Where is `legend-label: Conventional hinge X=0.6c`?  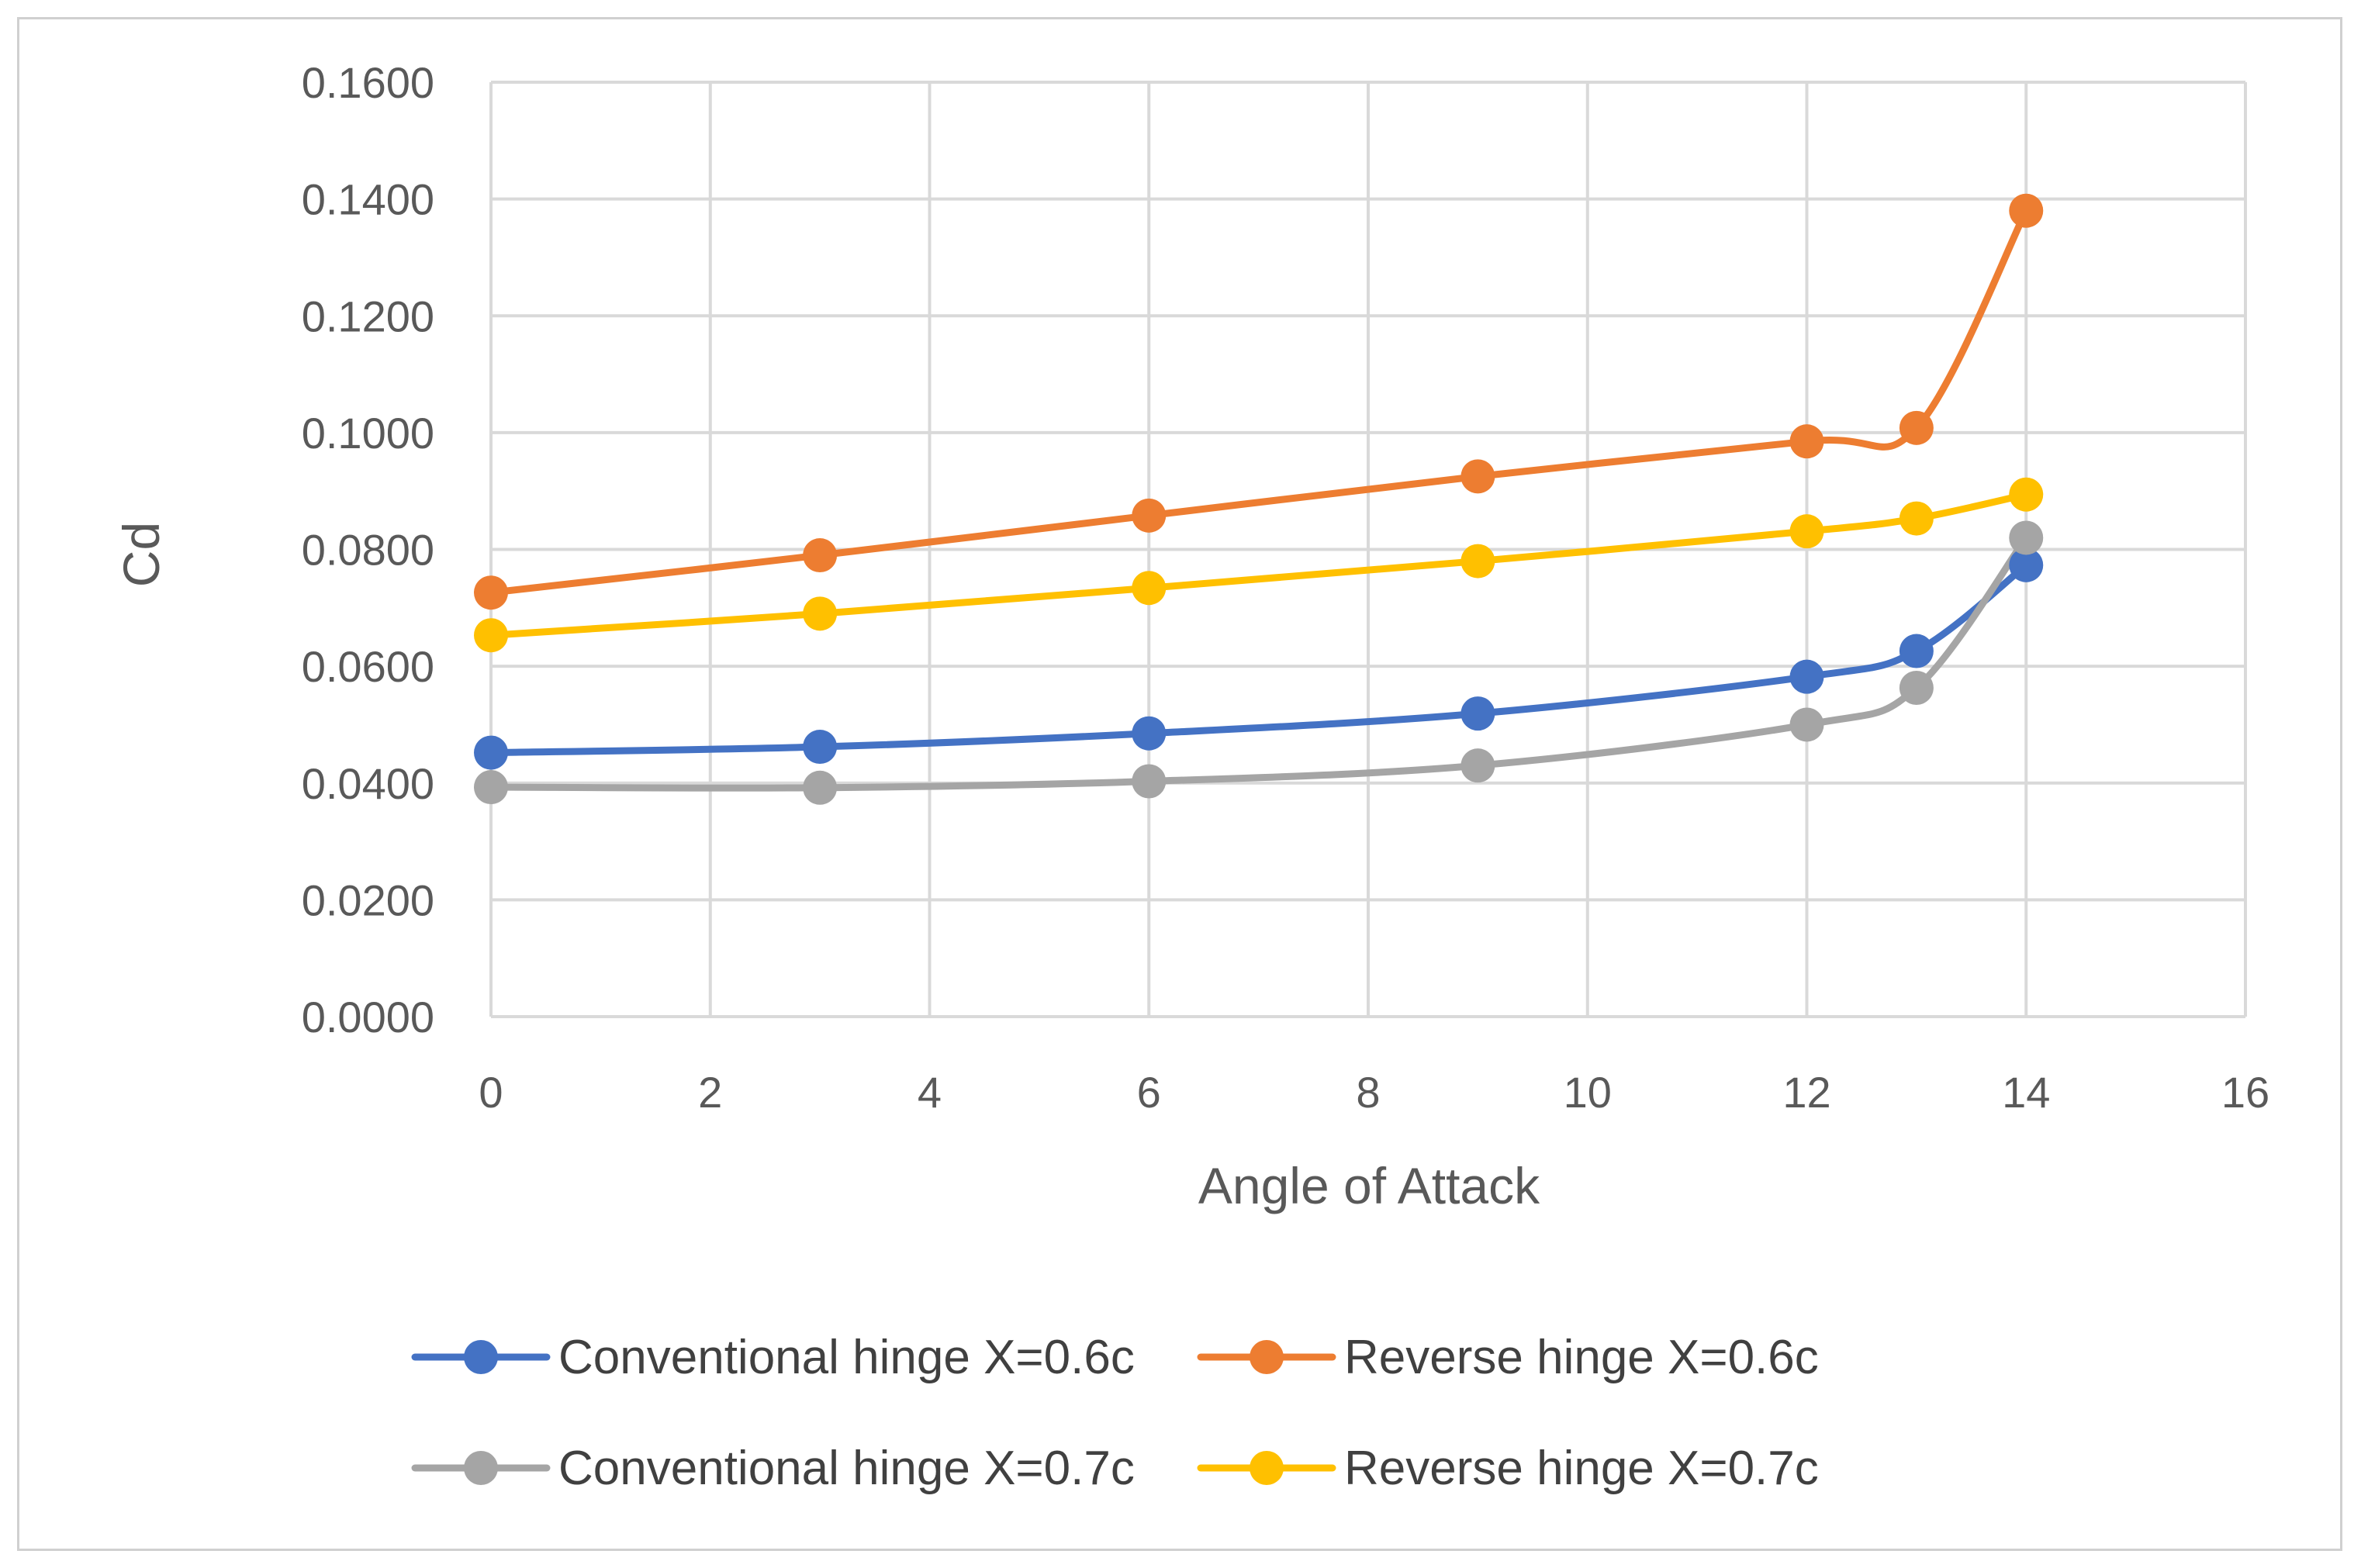 legend-label: Conventional hinge X=0.6c is located at coordinates (846, 1357).